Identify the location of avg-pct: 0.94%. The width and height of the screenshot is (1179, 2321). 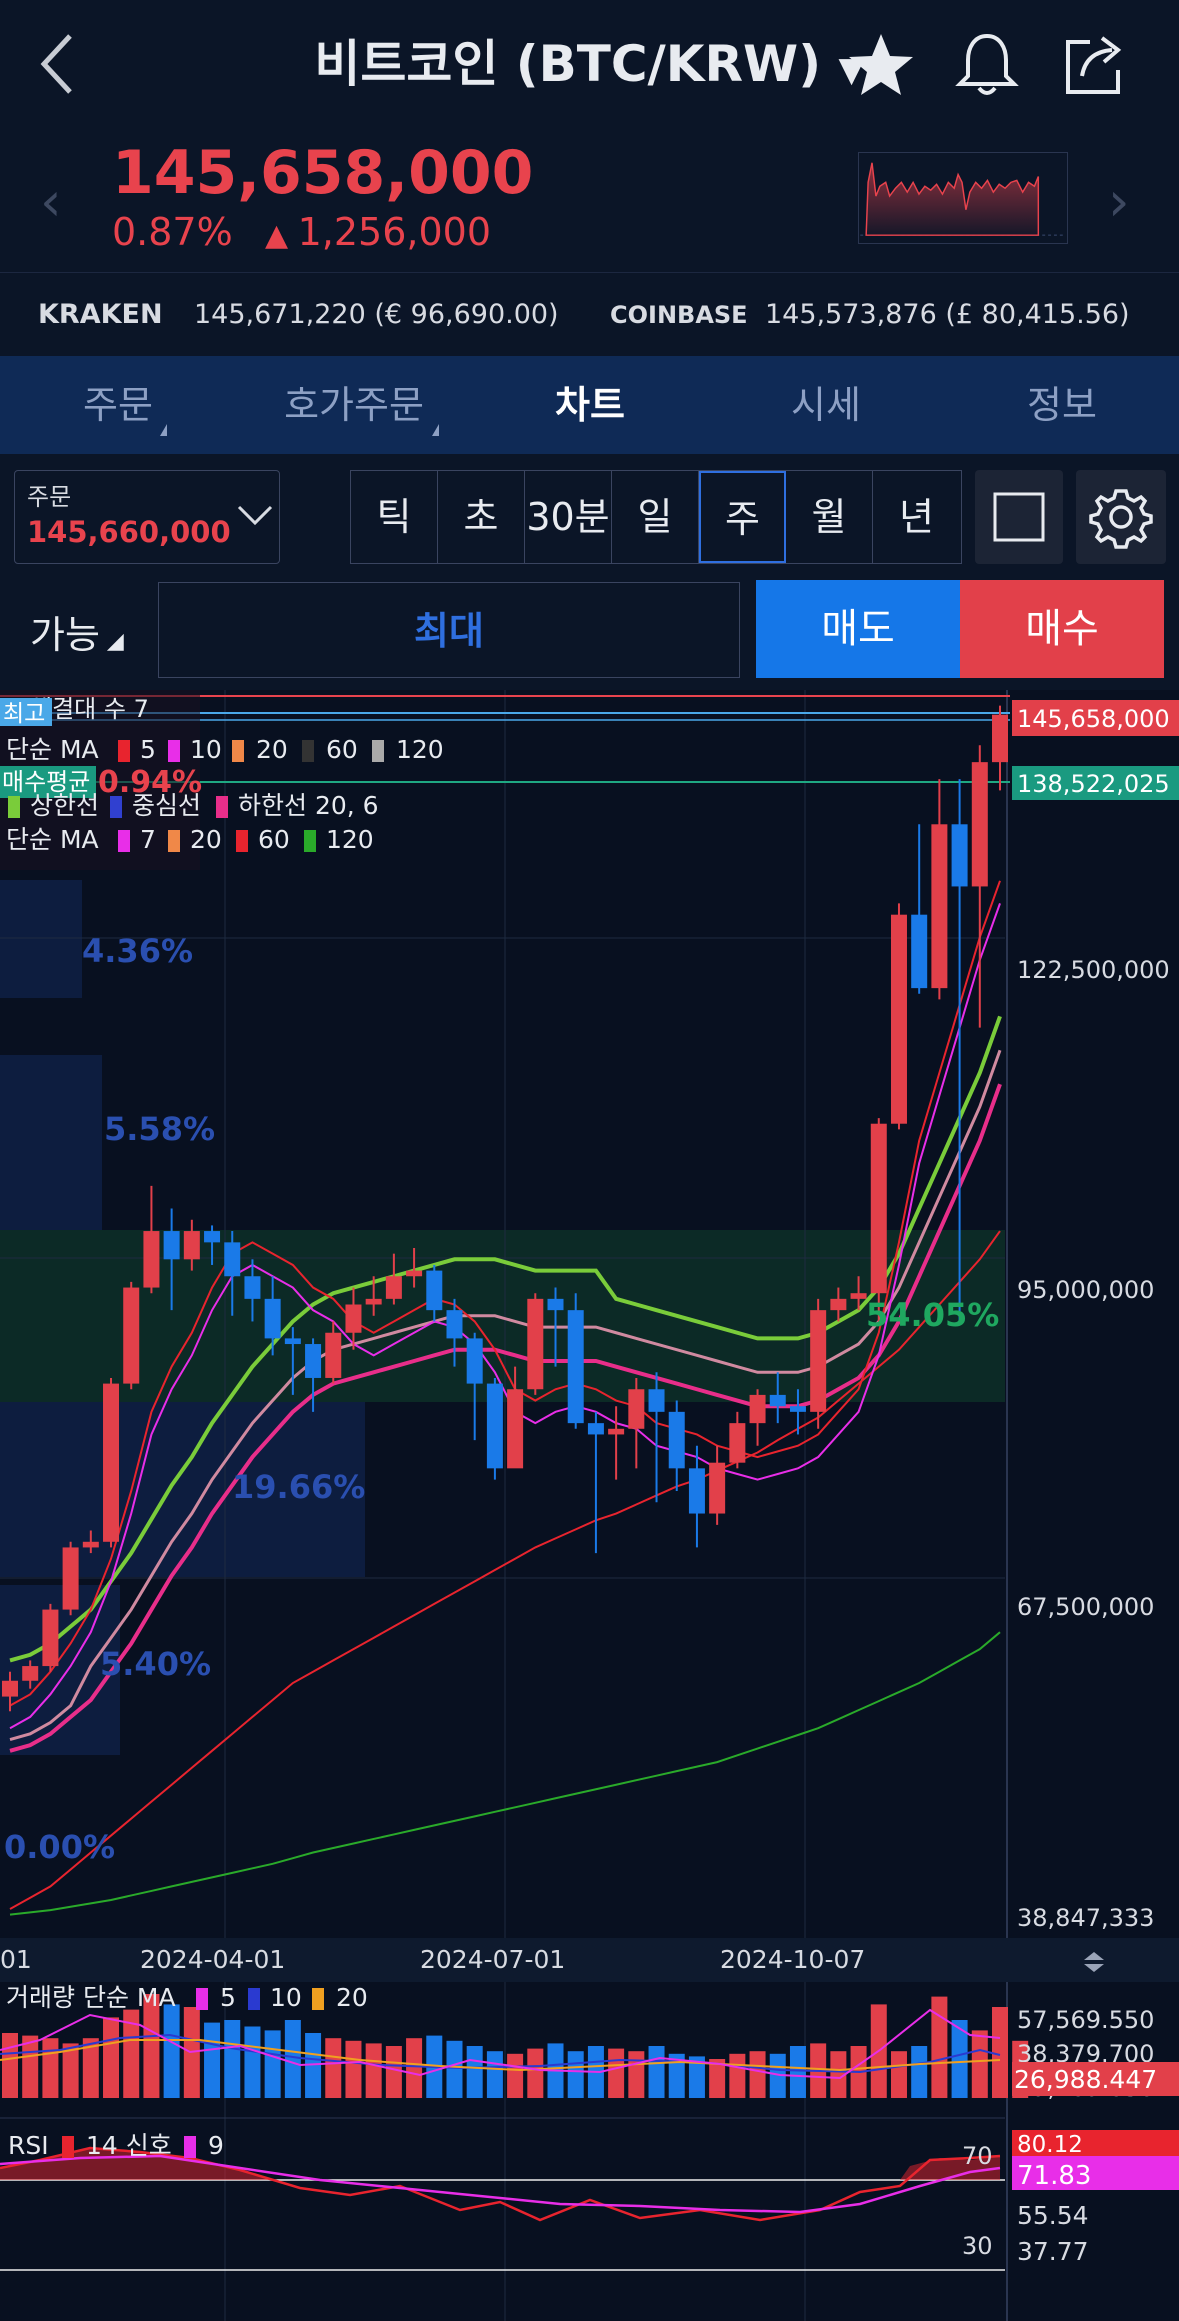
(150, 782).